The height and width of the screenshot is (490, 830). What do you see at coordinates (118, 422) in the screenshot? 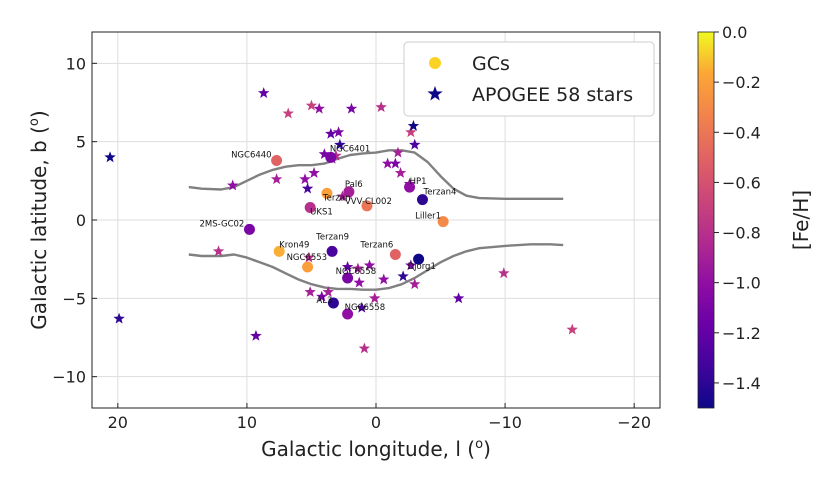
I see `x-tick-label: 20` at bounding box center [118, 422].